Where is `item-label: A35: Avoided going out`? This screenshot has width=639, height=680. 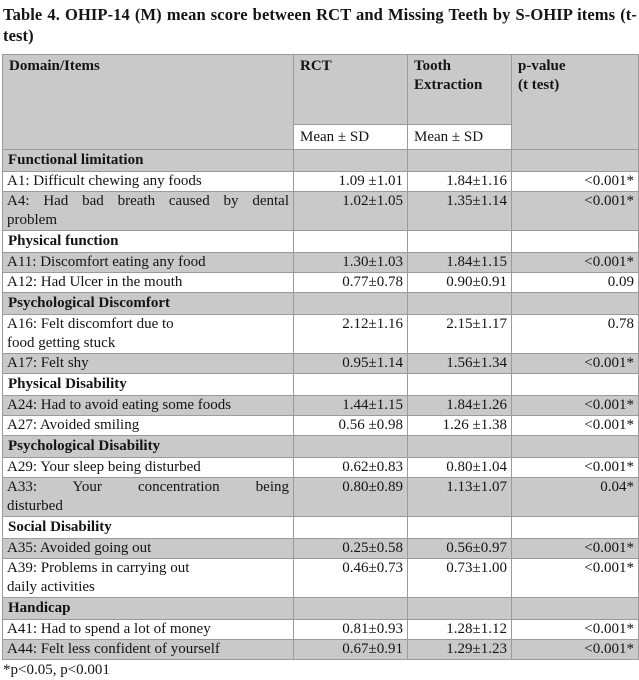
item-label: A35: Avoided going out is located at coordinates (148, 548).